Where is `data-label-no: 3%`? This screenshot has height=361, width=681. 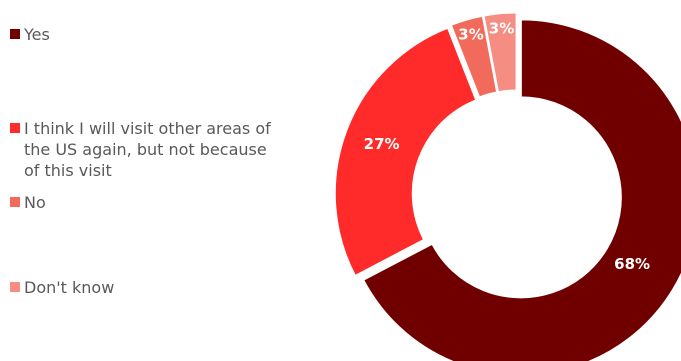
data-label-no: 3% is located at coordinates (470, 35).